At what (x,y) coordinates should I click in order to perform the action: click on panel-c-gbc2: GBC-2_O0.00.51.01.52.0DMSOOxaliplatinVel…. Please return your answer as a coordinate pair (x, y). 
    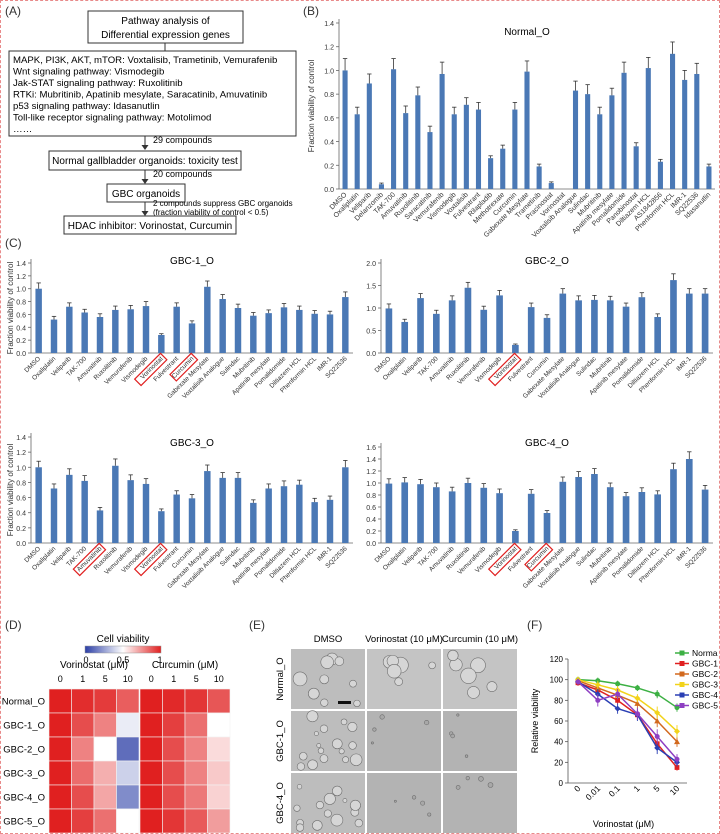
    Looking at the image, I should click on (539, 328).